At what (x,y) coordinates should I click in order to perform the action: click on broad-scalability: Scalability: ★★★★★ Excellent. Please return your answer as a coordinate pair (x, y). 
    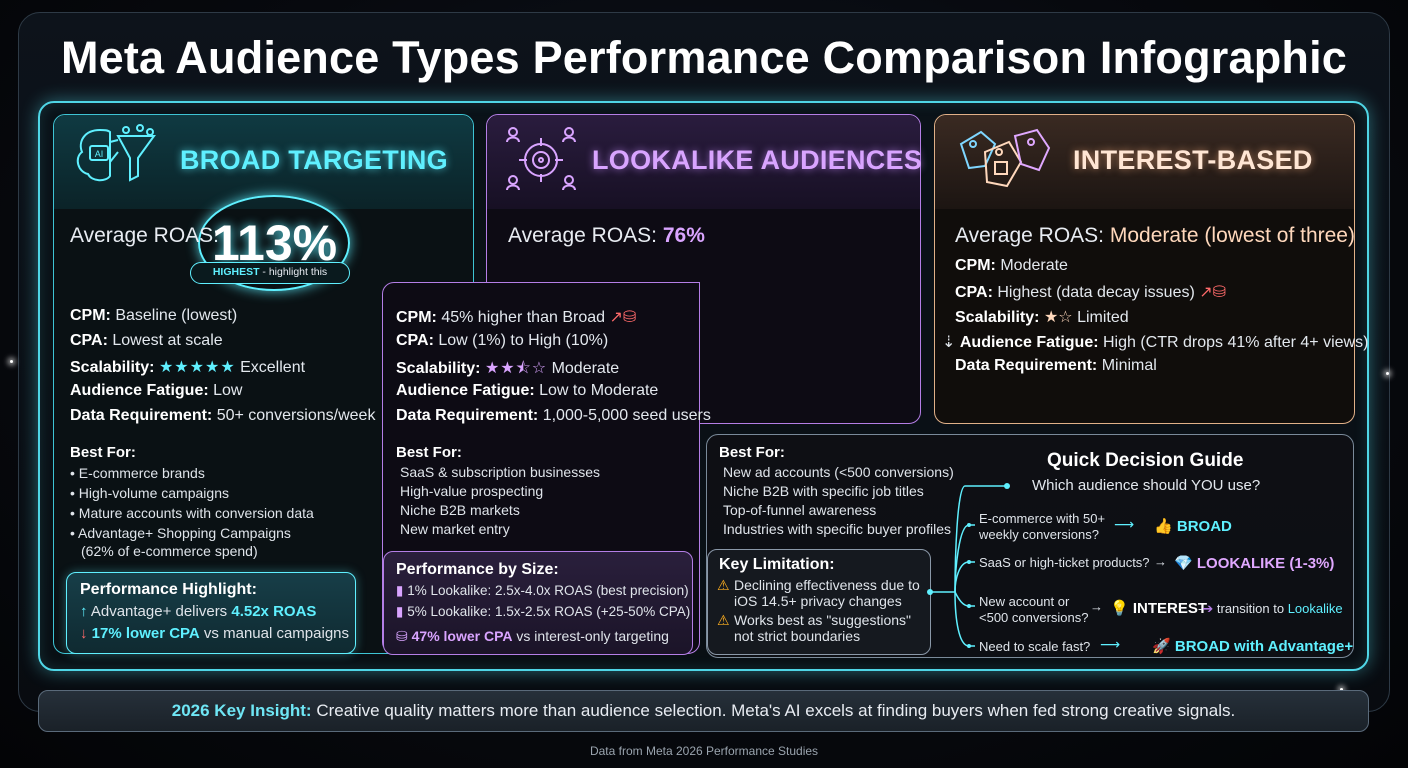
    Looking at the image, I should click on (187, 367).